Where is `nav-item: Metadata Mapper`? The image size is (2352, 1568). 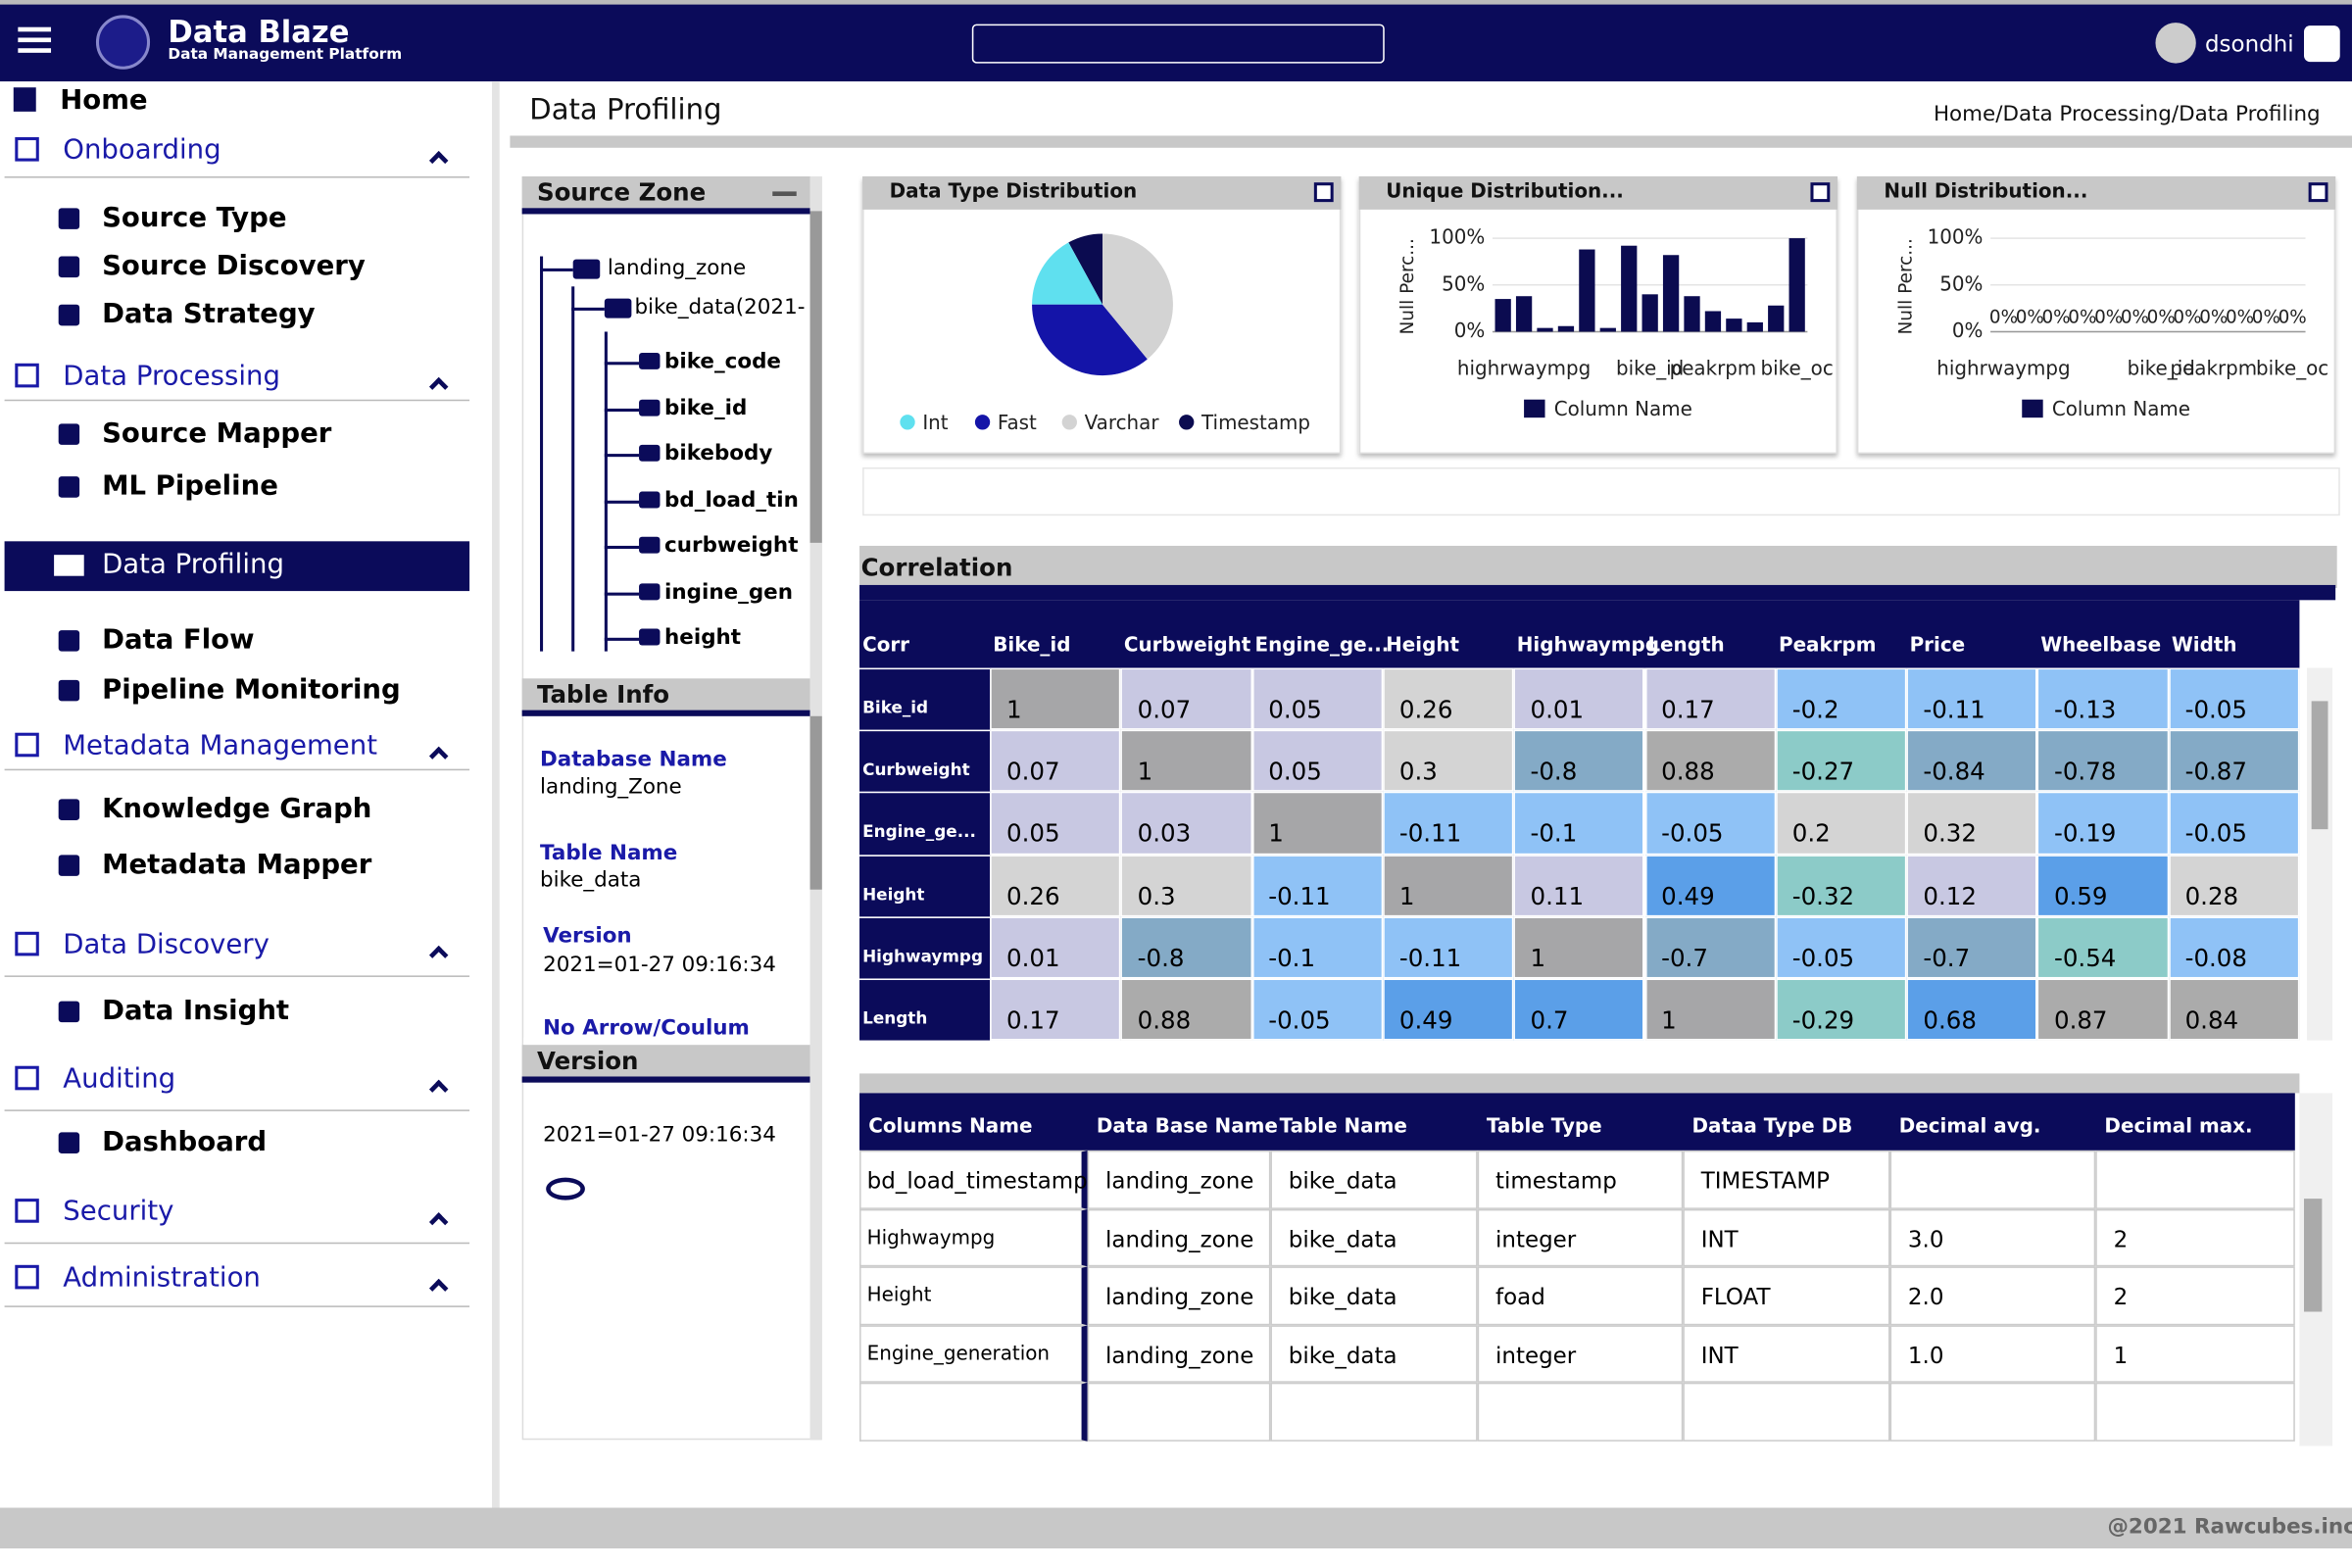
nav-item: Metadata Mapper is located at coordinates (237, 865).